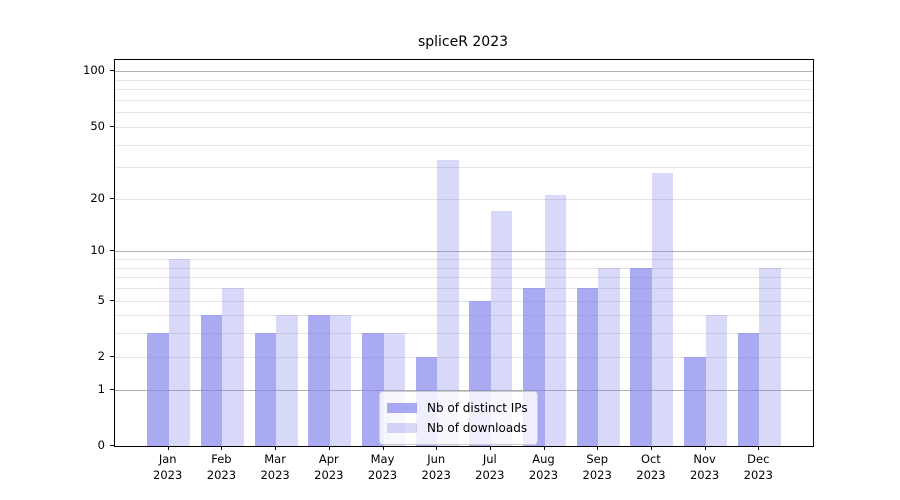 The image size is (900, 500). Describe the element at coordinates (437, 448) in the screenshot. I see `x-tick-mark-jun` at that location.